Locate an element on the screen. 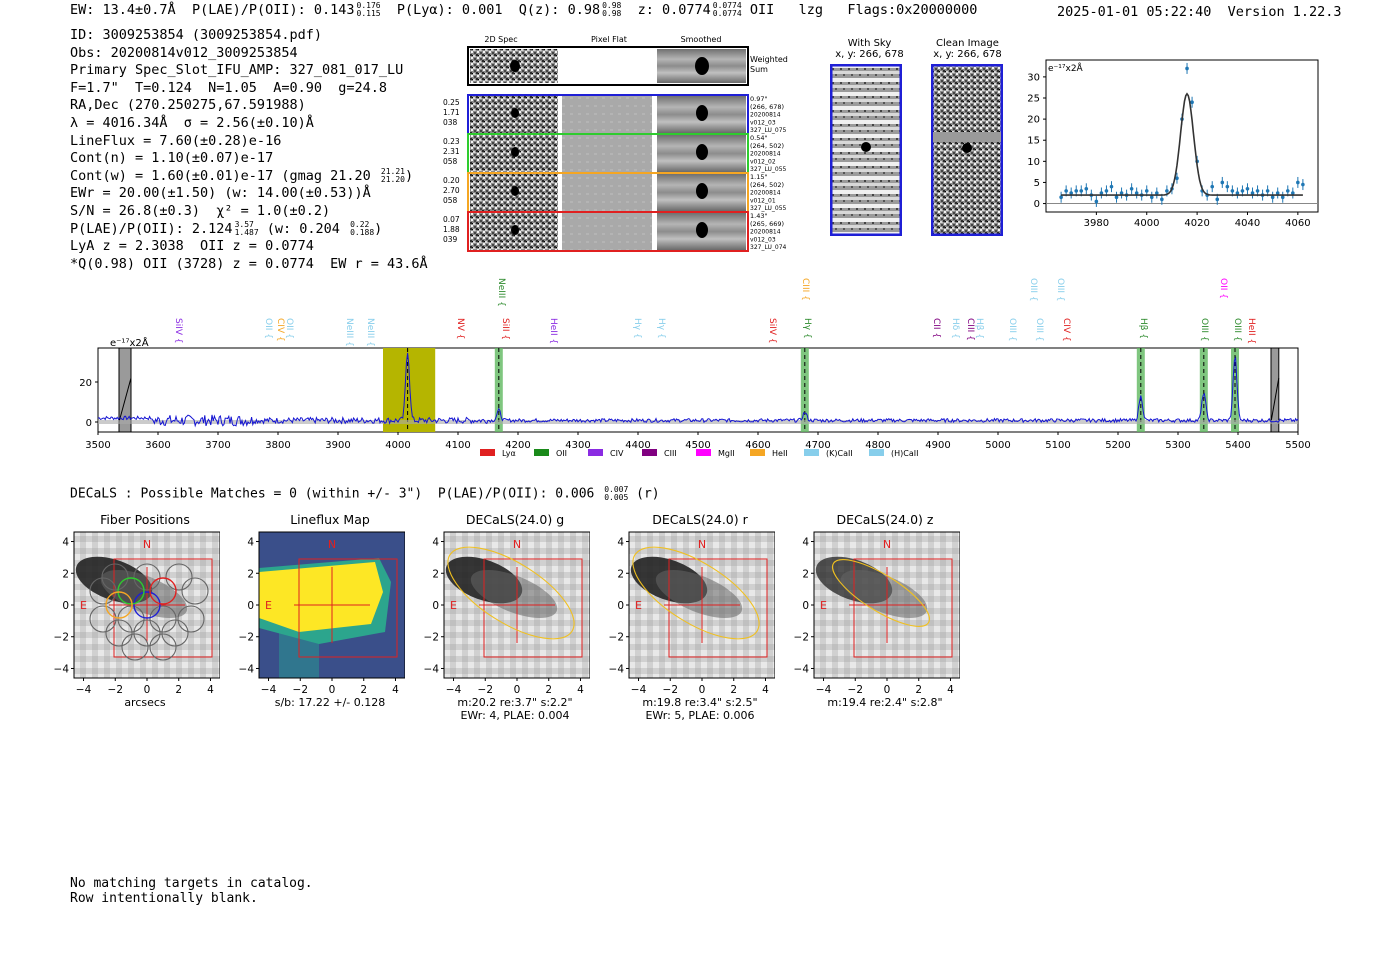 The width and height of the screenshot is (1400, 953). linefit-xtick-label: 3980 is located at coordinates (1096, 223).